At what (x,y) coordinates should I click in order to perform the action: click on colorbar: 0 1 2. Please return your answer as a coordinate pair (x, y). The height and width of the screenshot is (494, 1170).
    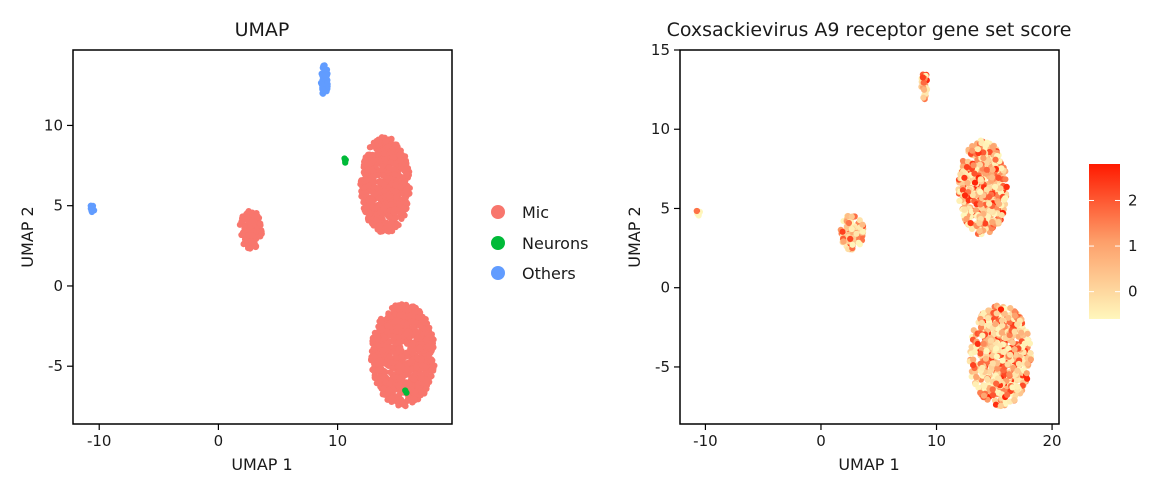
    Looking at the image, I should click on (1113, 241).